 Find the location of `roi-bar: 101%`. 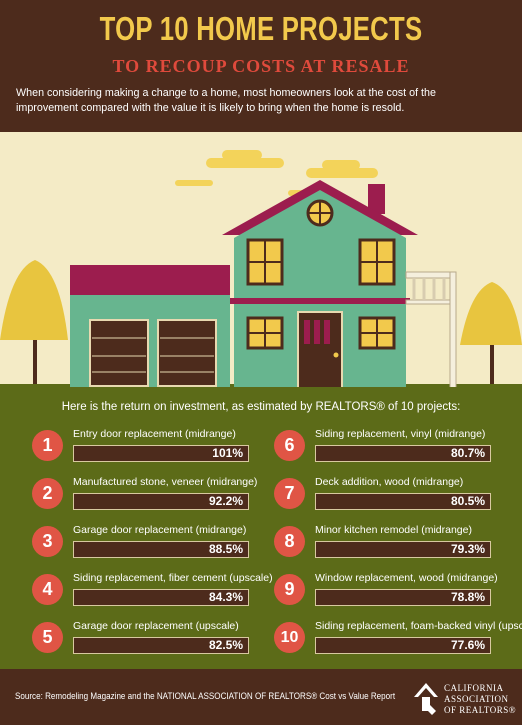

roi-bar: 101% is located at coordinates (161, 453).